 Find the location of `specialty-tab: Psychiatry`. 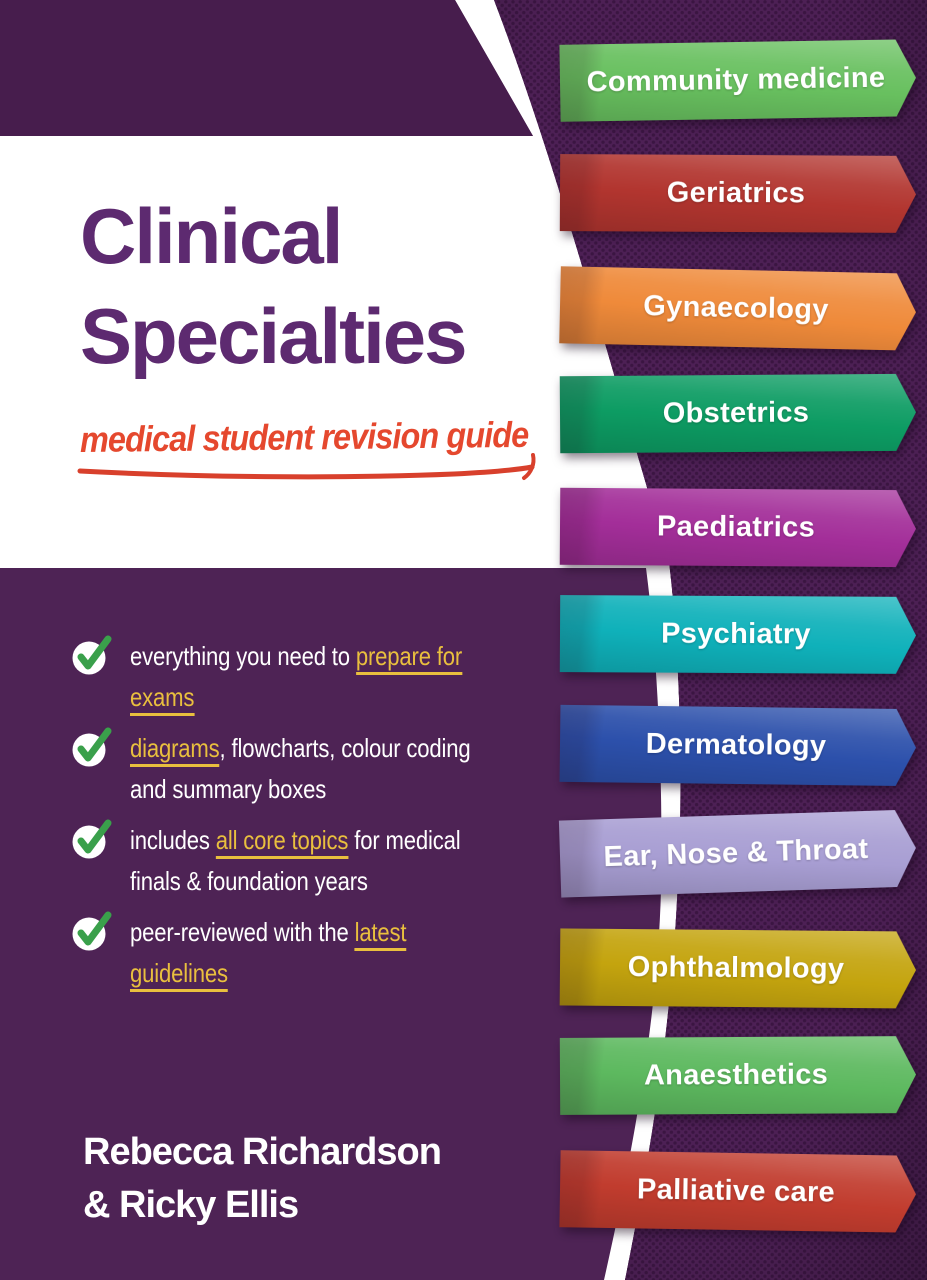

specialty-tab: Psychiatry is located at coordinates (738, 634).